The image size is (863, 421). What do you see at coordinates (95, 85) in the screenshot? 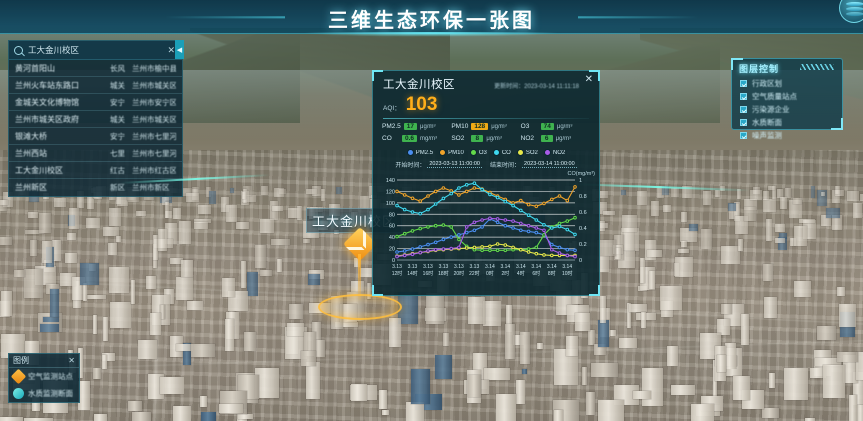
I see `search-result-row: 兰州火车站东路口 城关 兰州市城关区` at bounding box center [95, 85].